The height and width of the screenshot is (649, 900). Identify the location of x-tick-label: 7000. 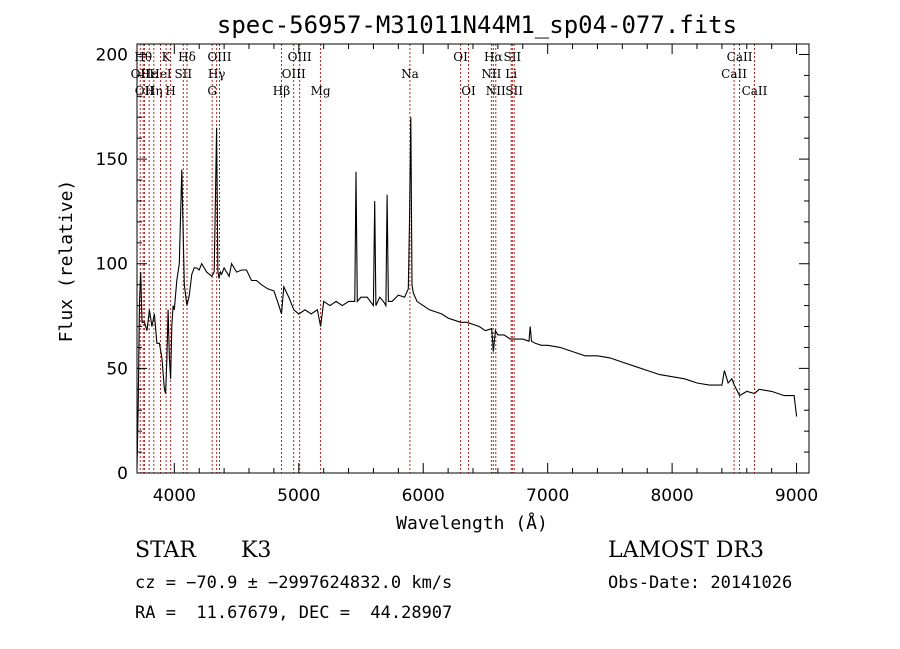
(547, 496).